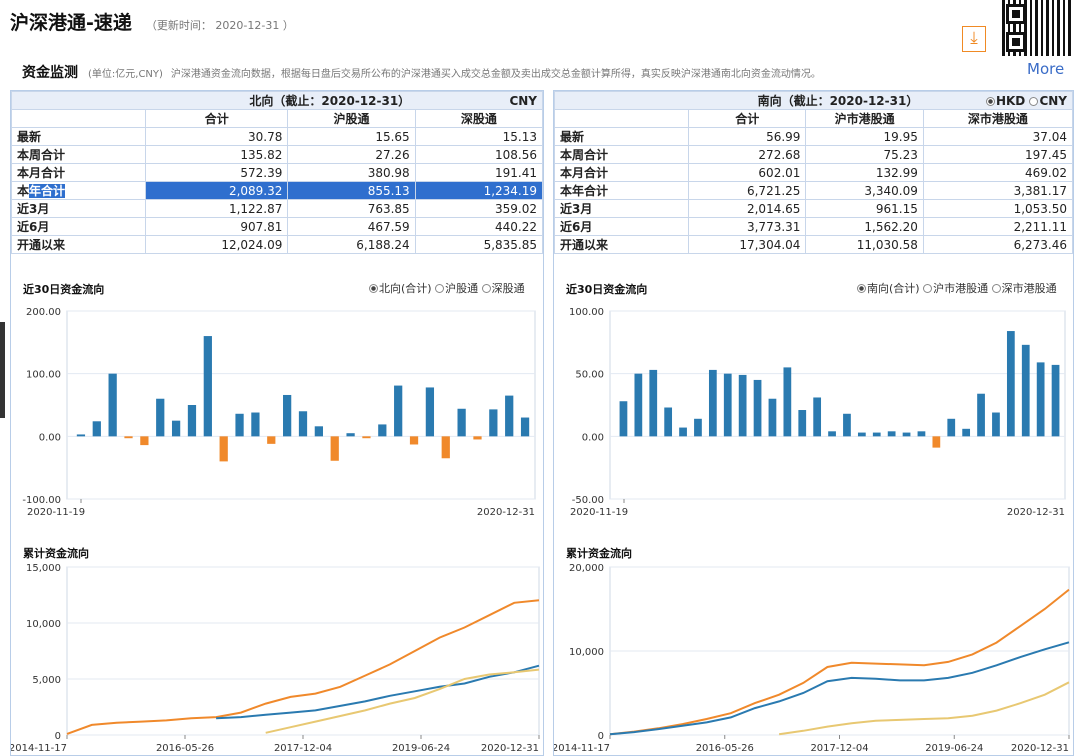 This screenshot has height=756, width=1080. What do you see at coordinates (607, 289) in the screenshot?
I see `south-flow-title: 近30日资金流向` at bounding box center [607, 289].